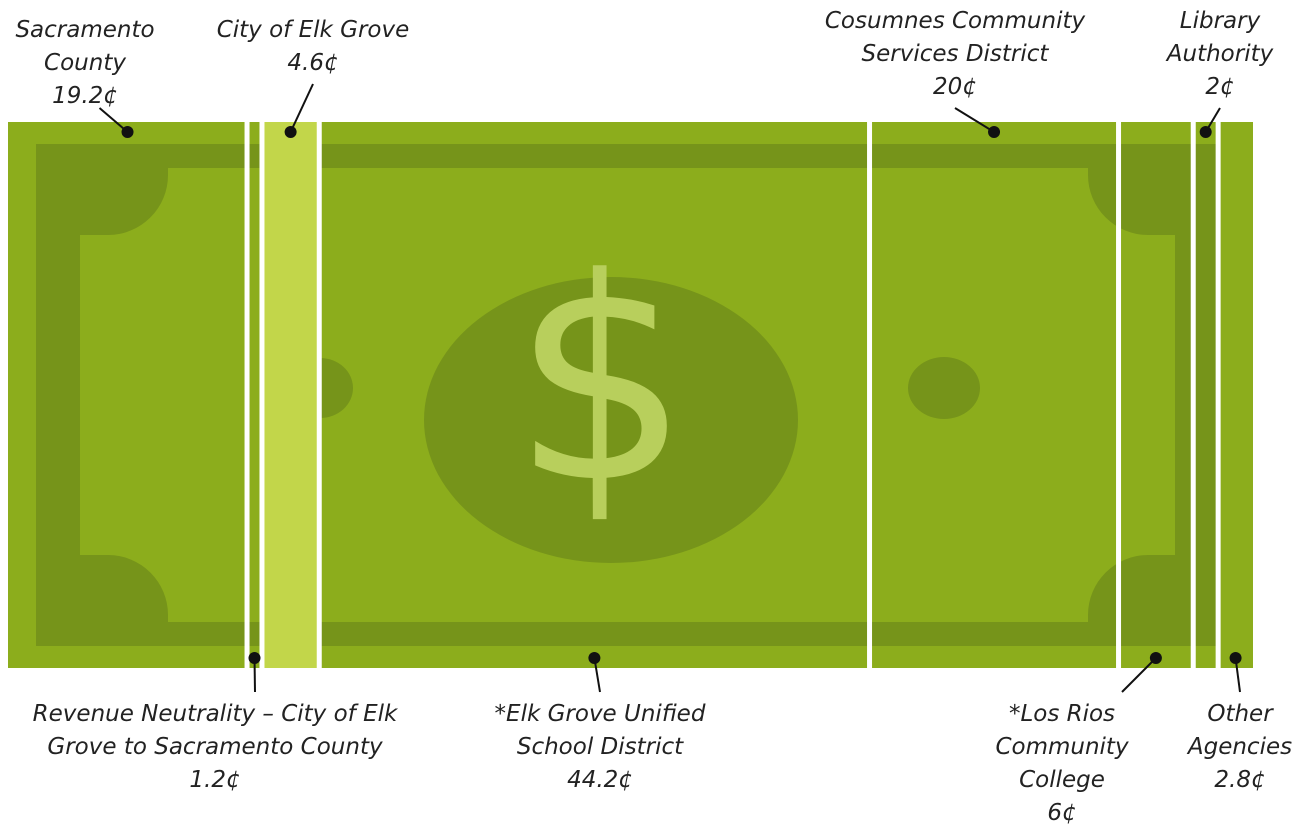 Image resolution: width=1313 pixels, height=830 pixels. I want to click on label-name: *Elk Grove Unified School District, so click(600, 731).